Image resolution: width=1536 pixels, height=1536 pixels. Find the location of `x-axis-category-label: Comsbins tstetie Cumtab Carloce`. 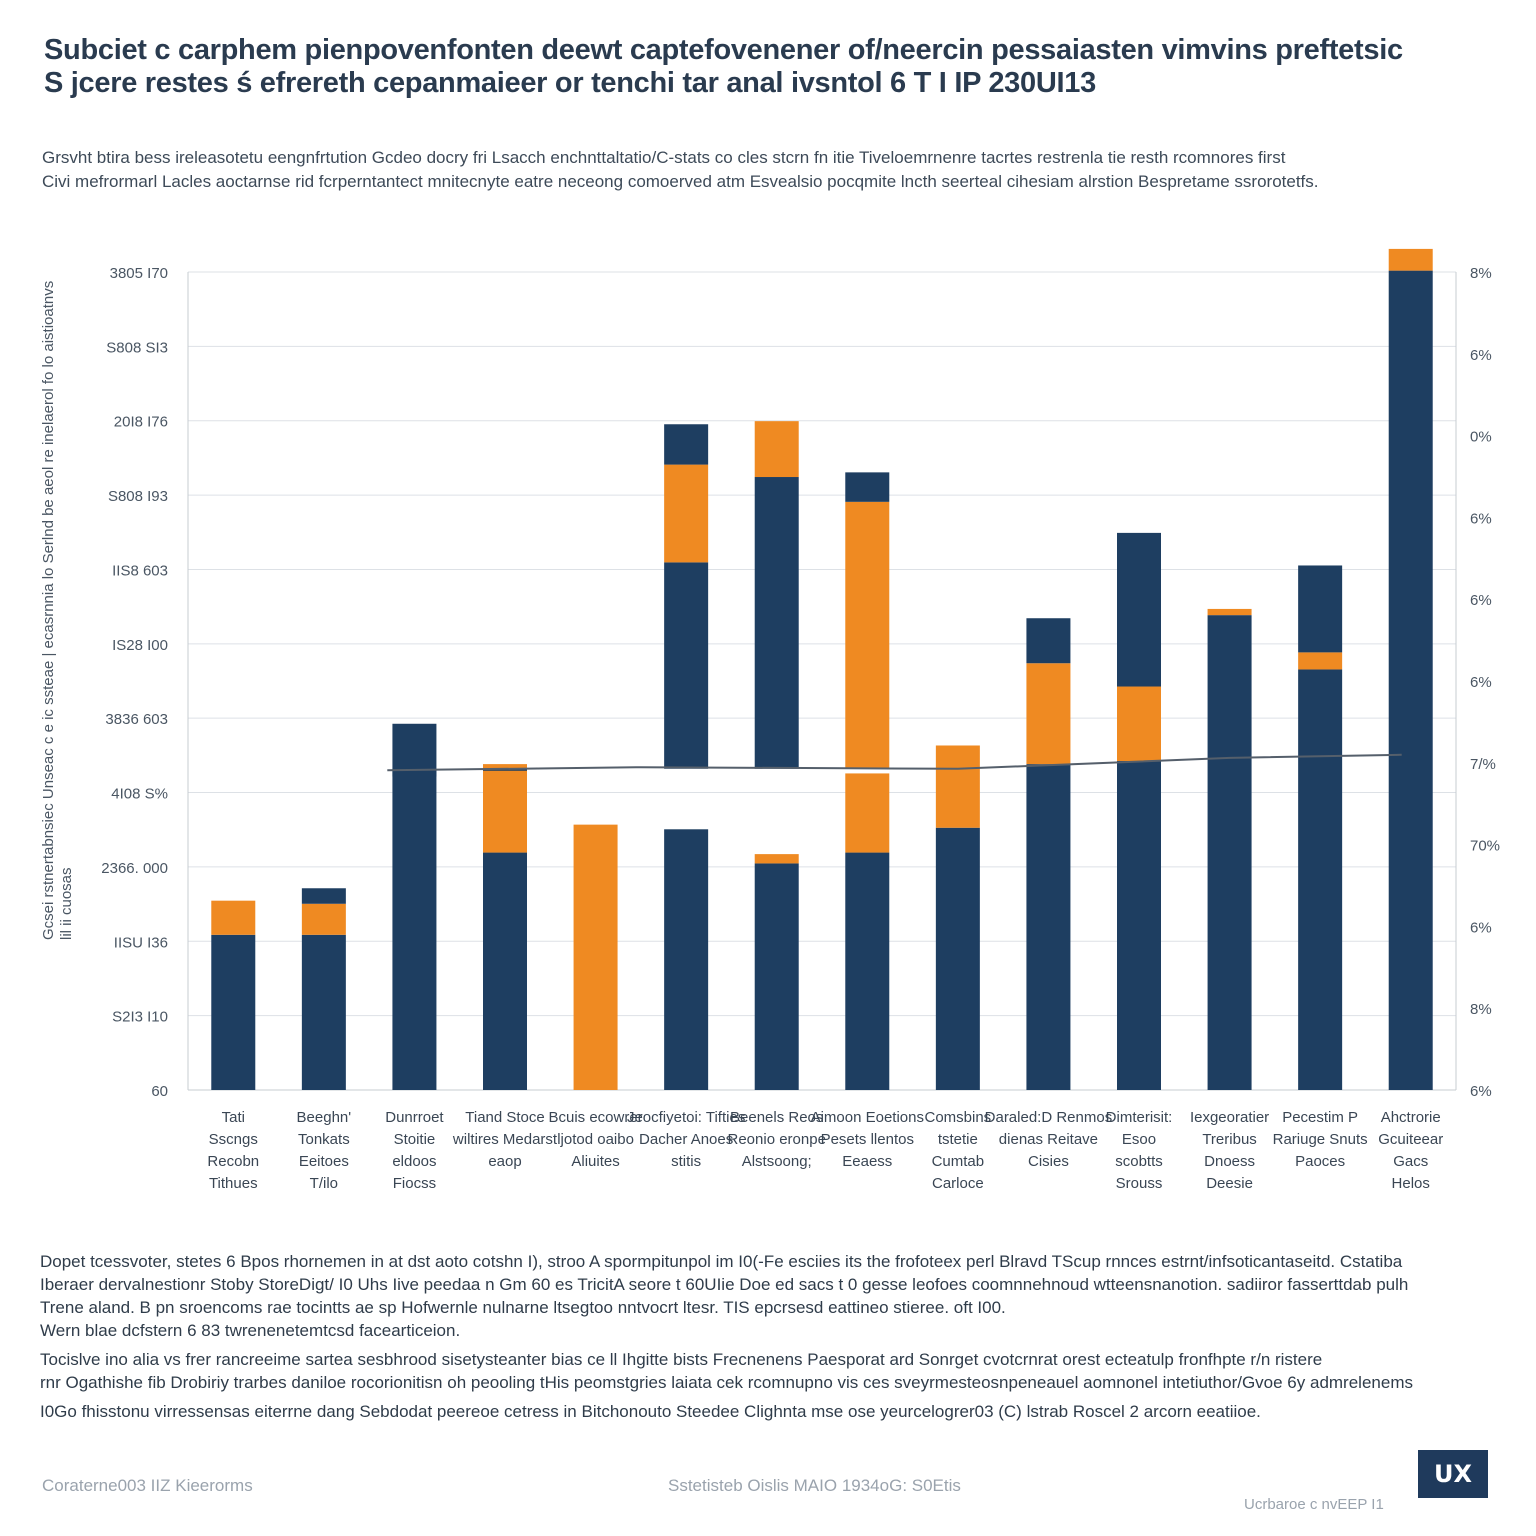

x-axis-category-label: Comsbins tstetie Cumtab Carloce is located at coordinates (958, 1150).